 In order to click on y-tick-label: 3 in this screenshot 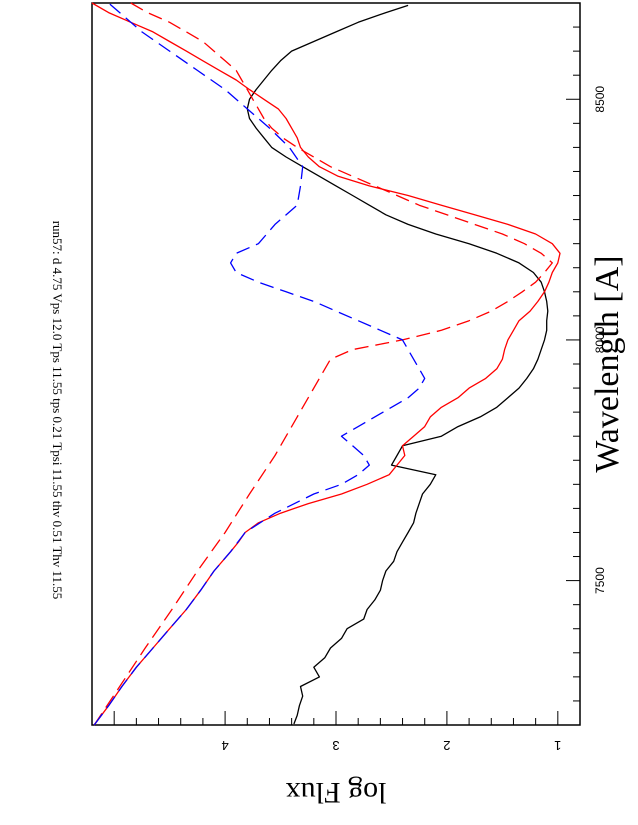, I will do `click(335, 745)`.